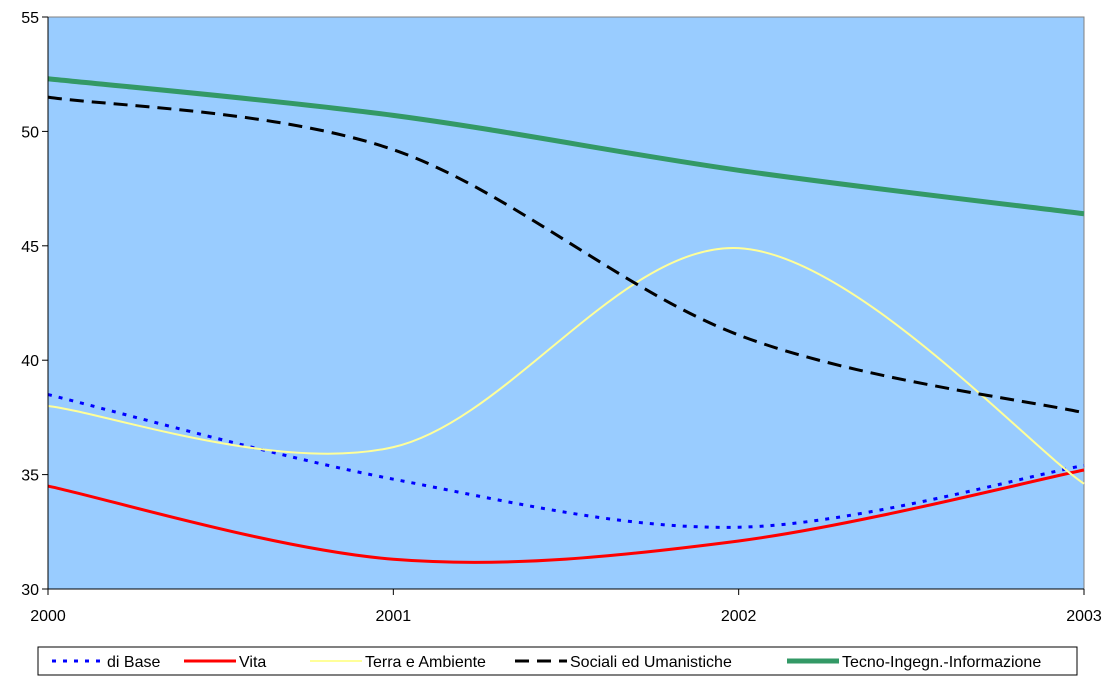 This screenshot has height=677, width=1111. What do you see at coordinates (30, 476) in the screenshot?
I see `y-tick-label: 35` at bounding box center [30, 476].